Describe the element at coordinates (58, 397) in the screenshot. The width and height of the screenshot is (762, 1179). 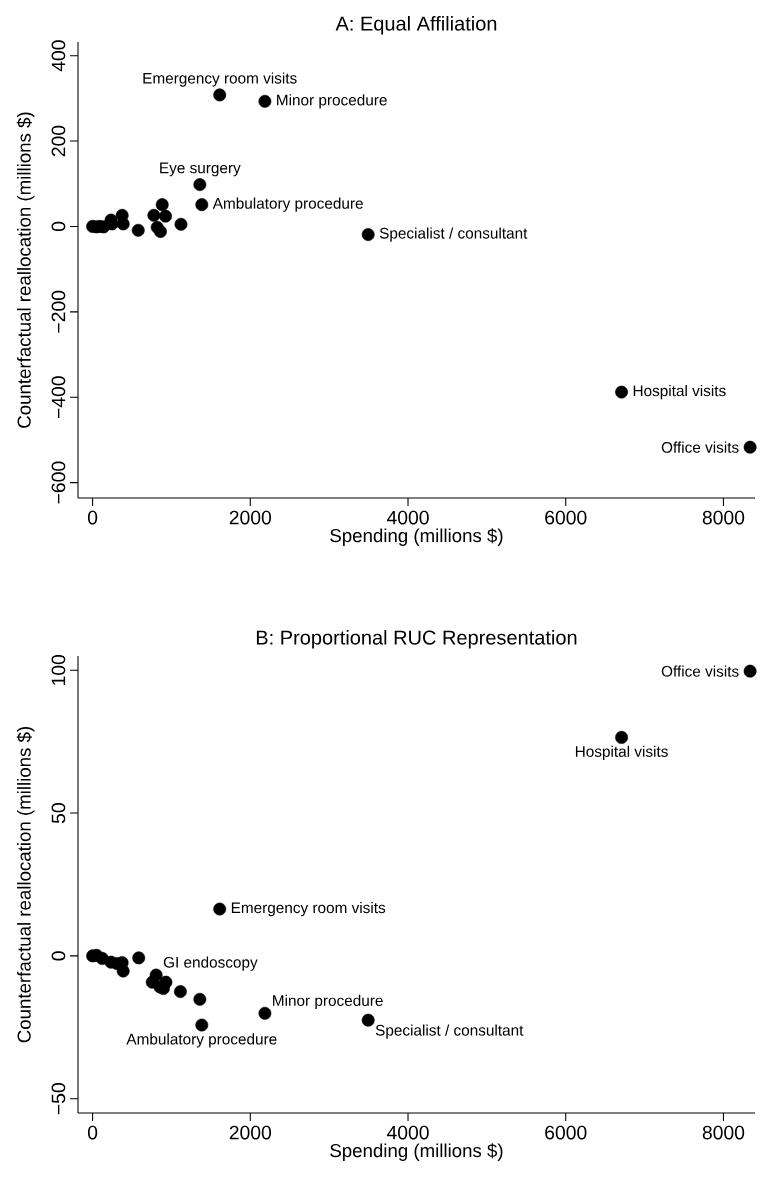
I see `y-tick-label: −400` at that location.